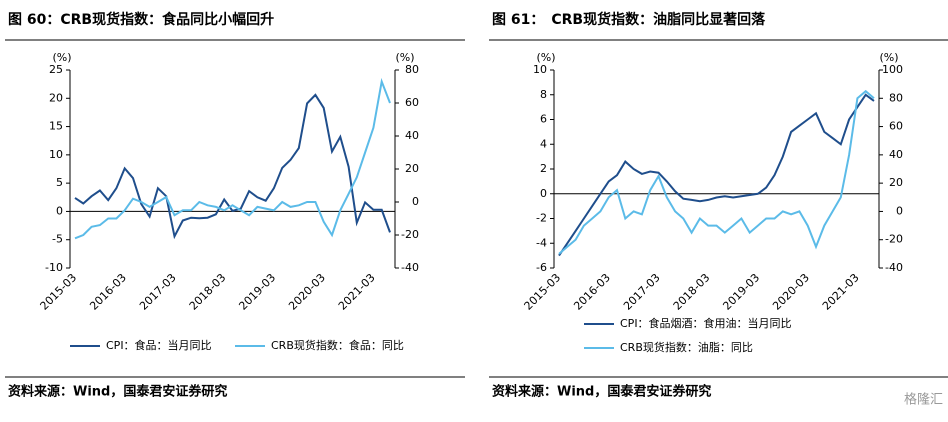  What do you see at coordinates (337, 345) in the screenshot?
I see `legend-label: CRB现货指数：食品：同比` at bounding box center [337, 345].